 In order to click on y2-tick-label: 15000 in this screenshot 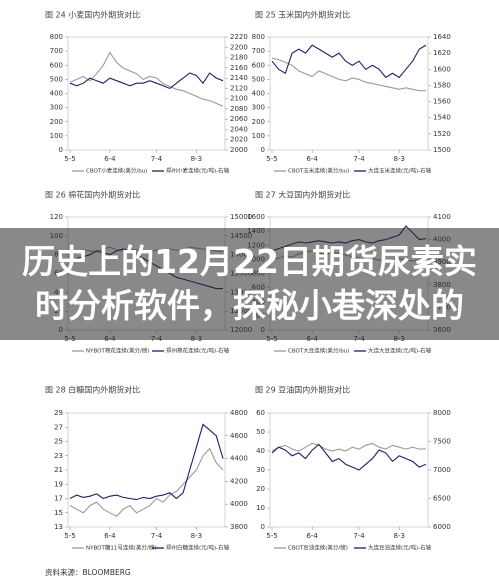, I will do `click(241, 217)`.